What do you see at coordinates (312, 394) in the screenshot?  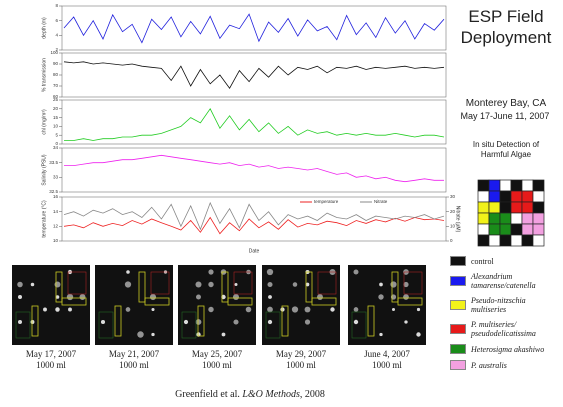 I see `year: , 2008` at bounding box center [312, 394].